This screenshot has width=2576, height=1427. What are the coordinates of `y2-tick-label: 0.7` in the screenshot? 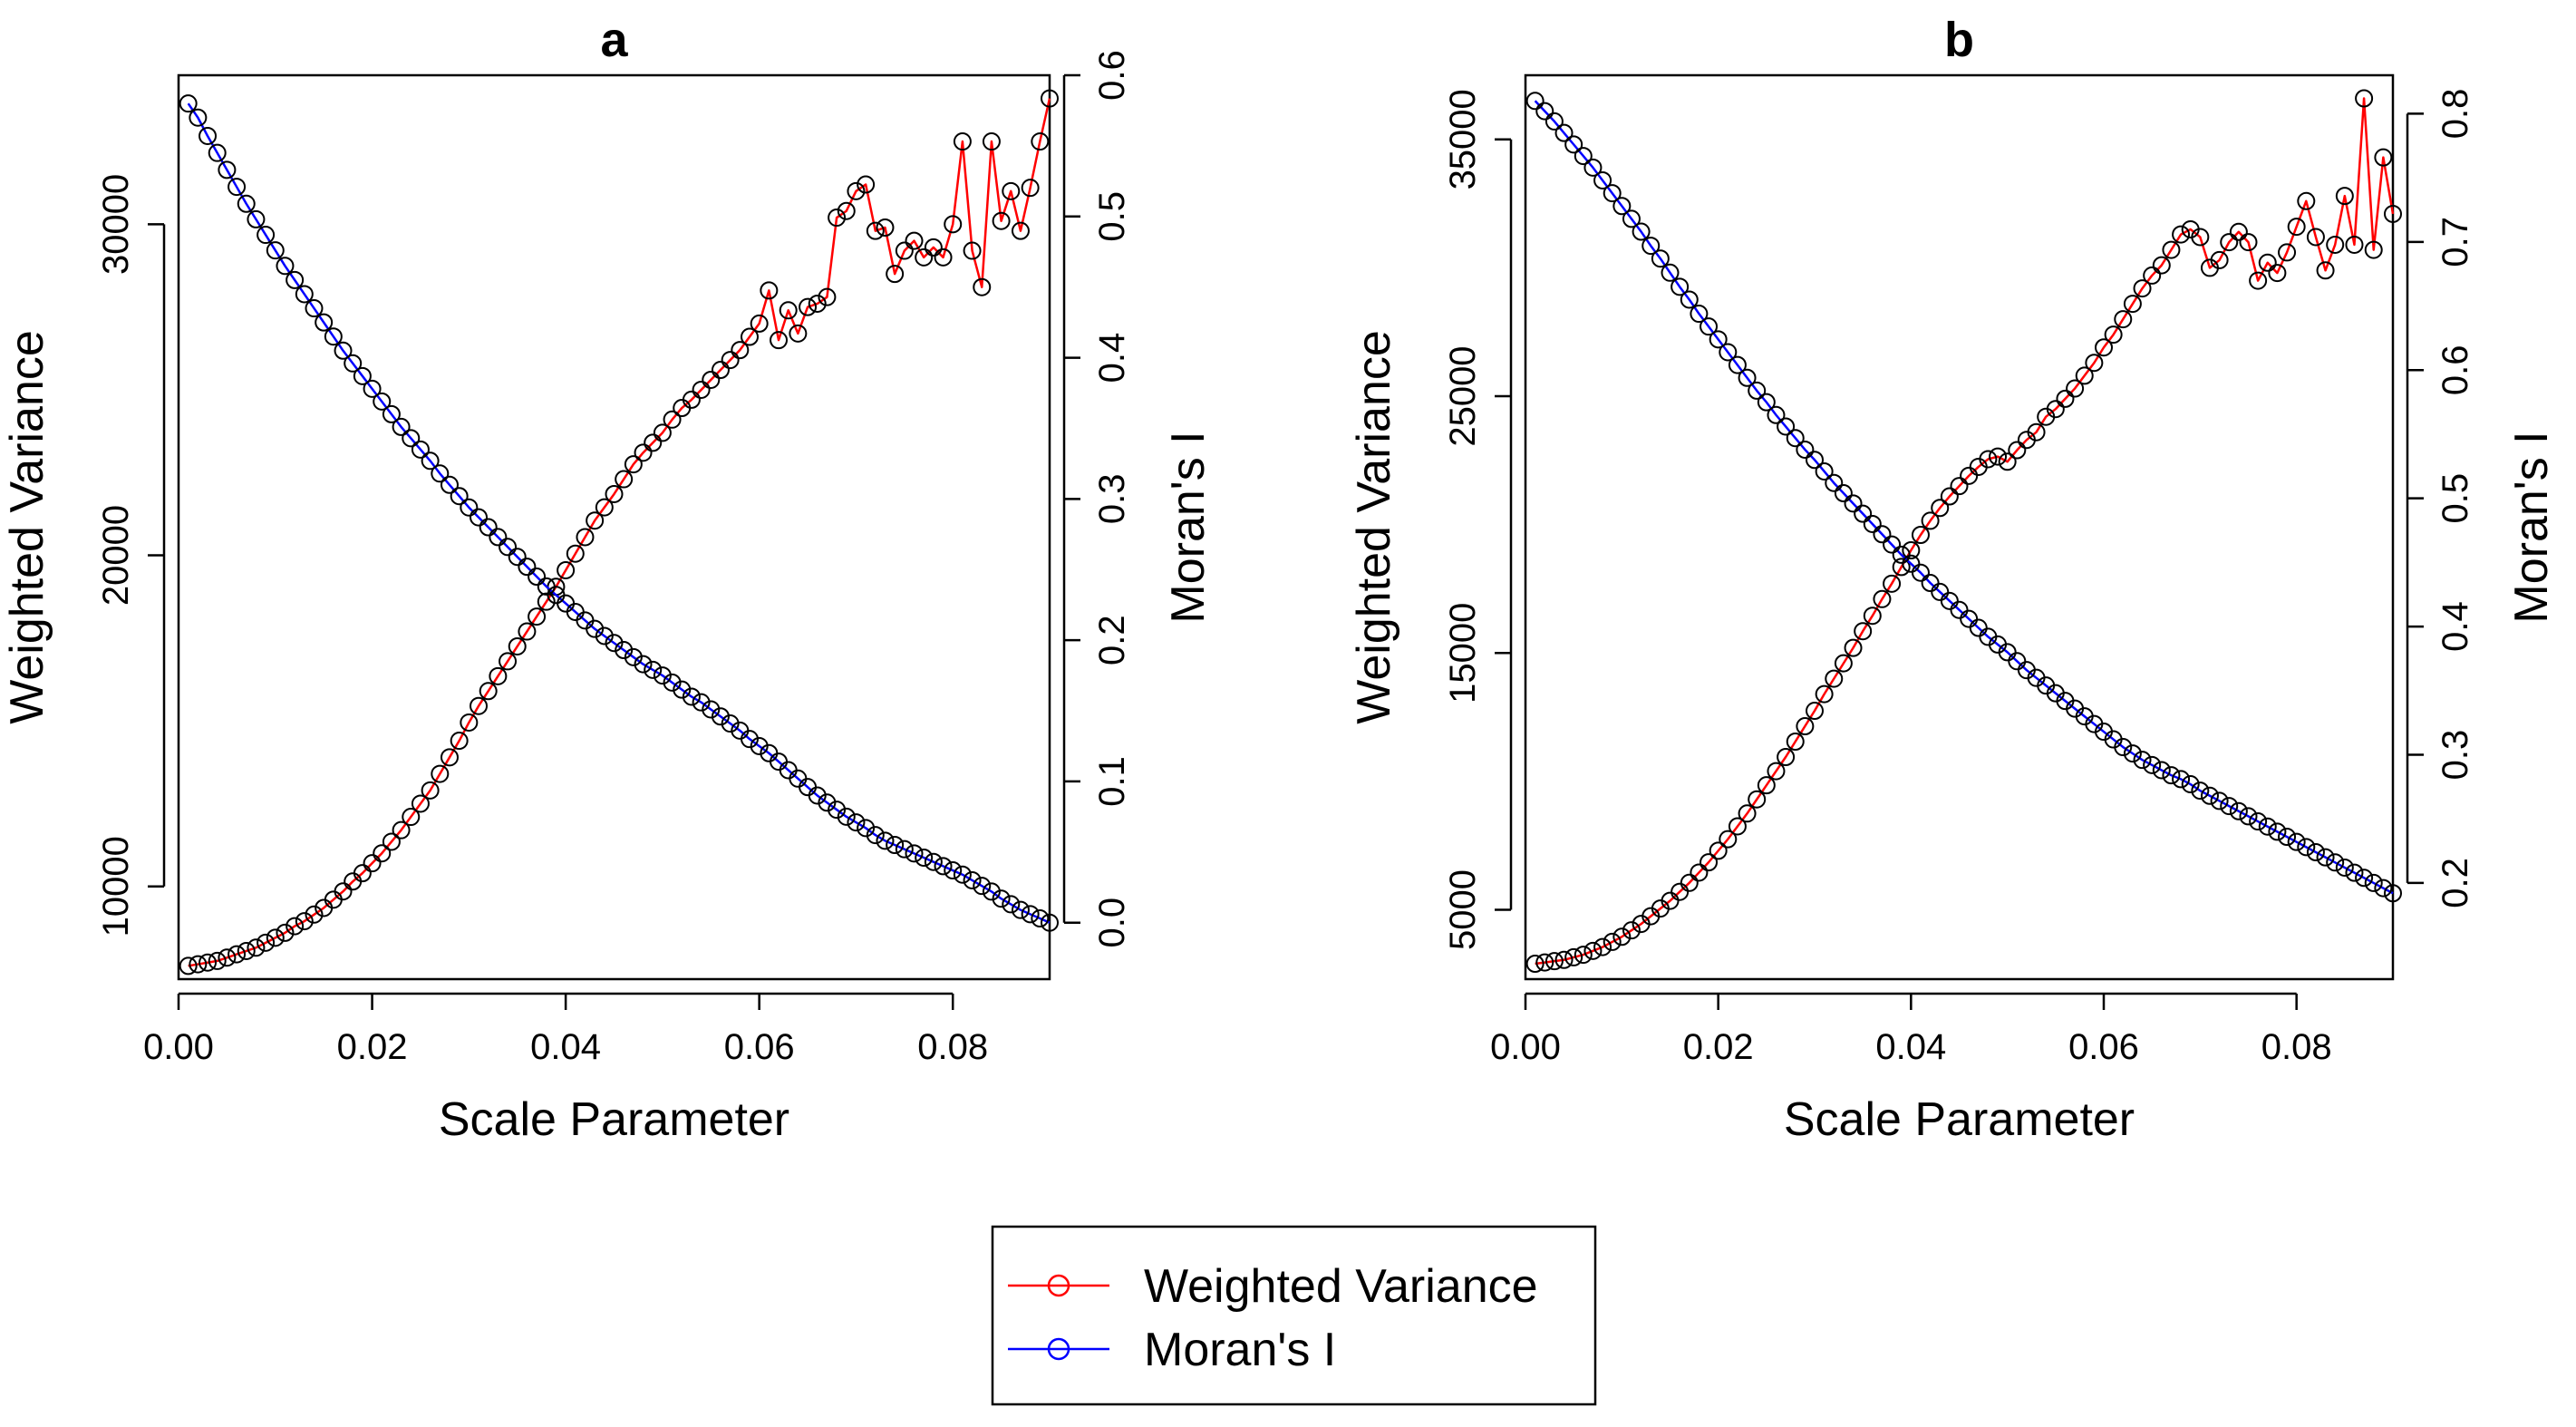 It's located at (2455, 242).